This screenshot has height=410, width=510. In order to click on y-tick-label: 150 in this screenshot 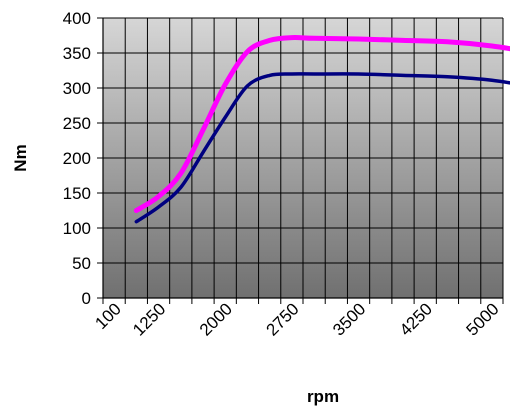, I will do `click(77, 193)`.